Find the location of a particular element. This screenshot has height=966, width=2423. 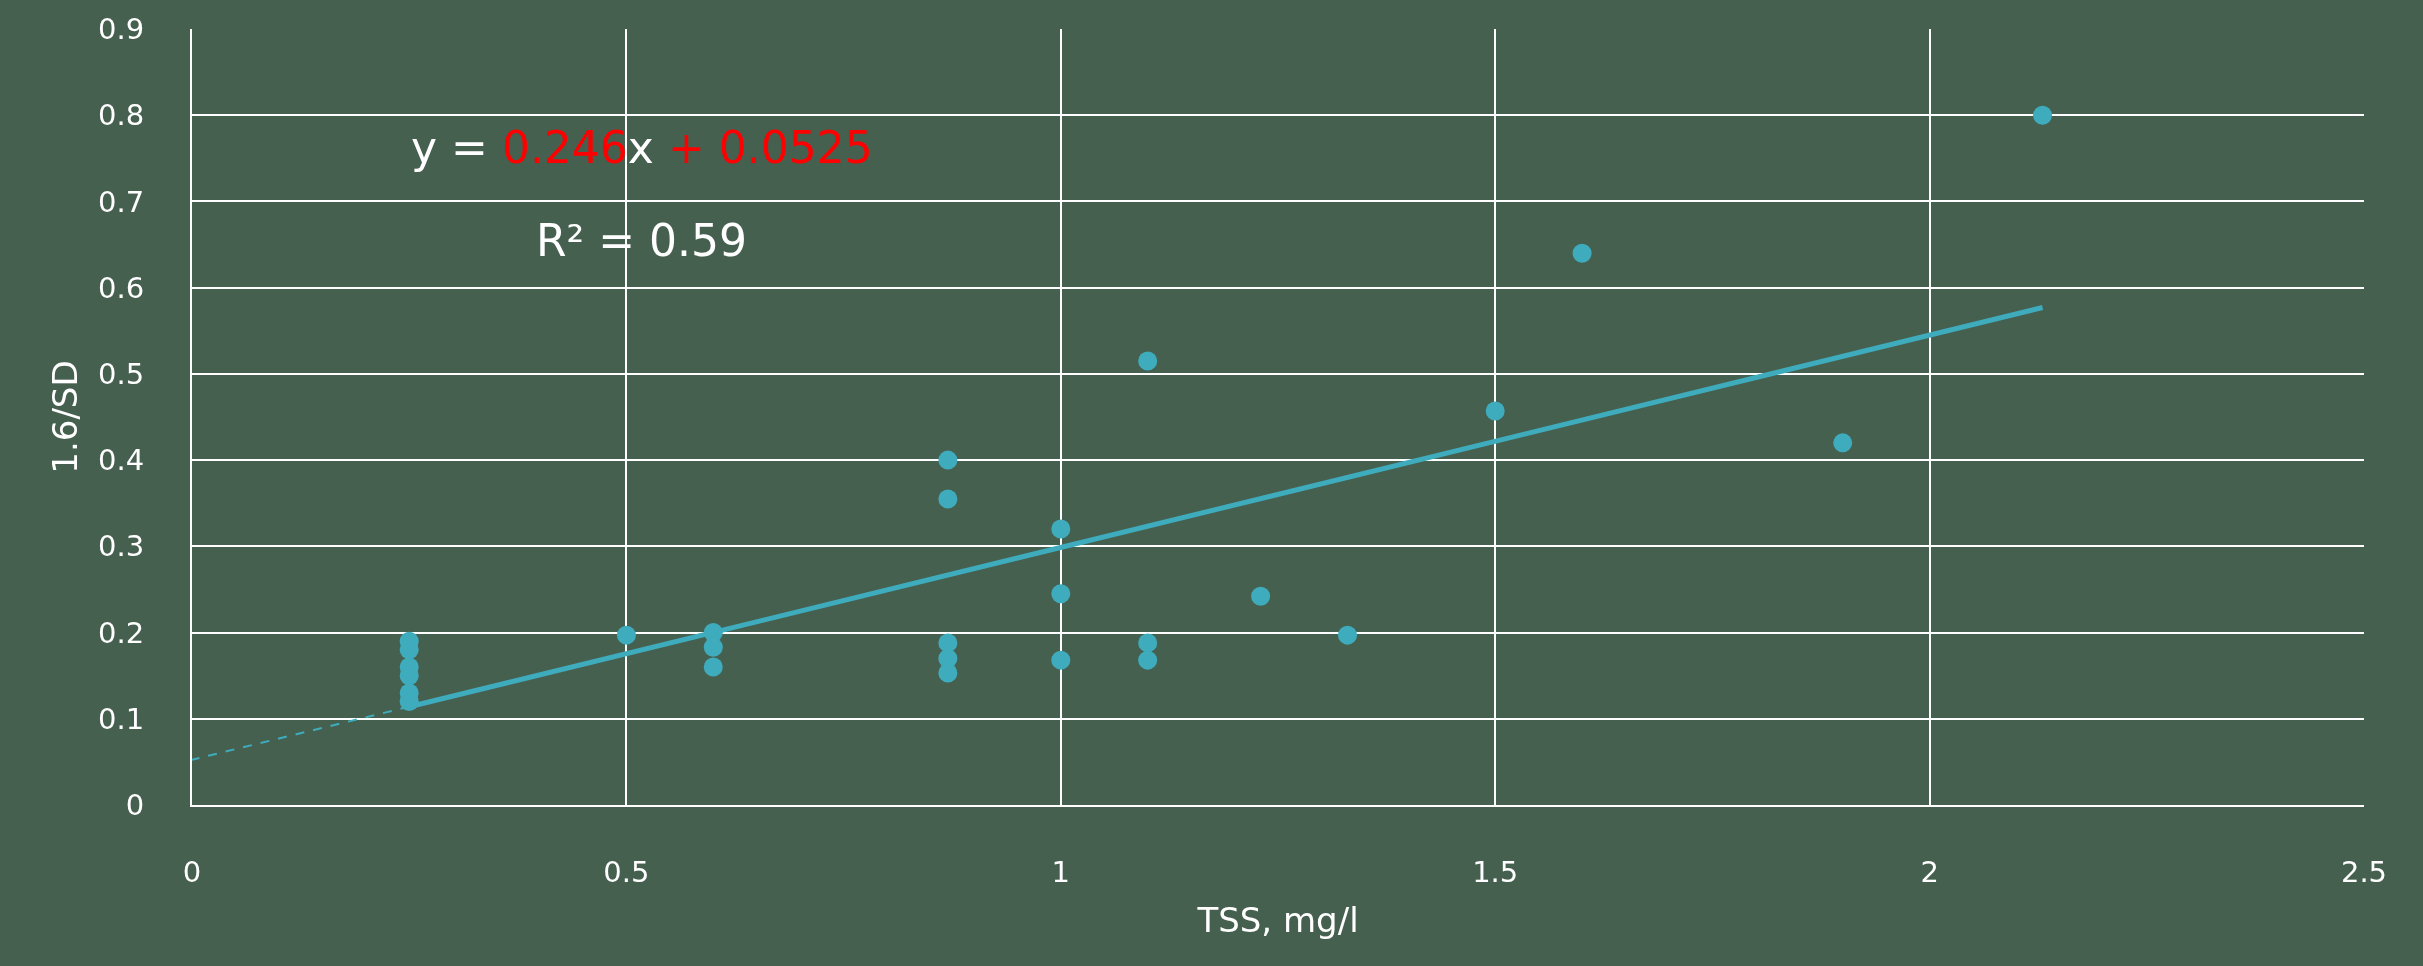

x-axis-title: TSS, mg/l is located at coordinates (1277, 919).